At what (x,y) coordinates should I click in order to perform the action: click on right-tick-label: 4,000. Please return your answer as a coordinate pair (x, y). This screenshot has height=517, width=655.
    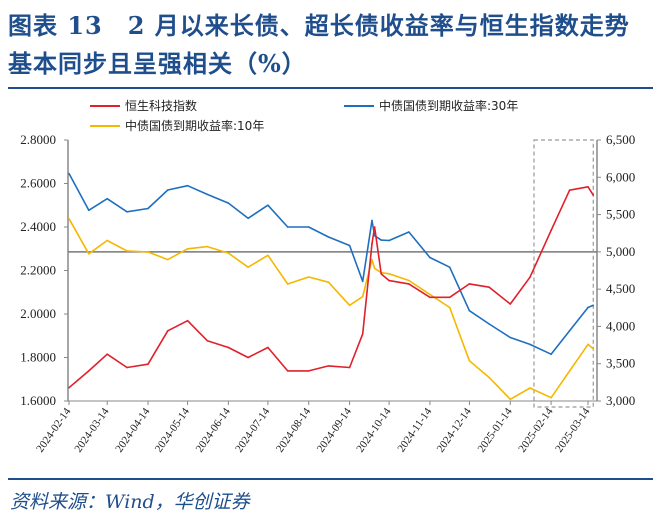
    Looking at the image, I should click on (620, 325).